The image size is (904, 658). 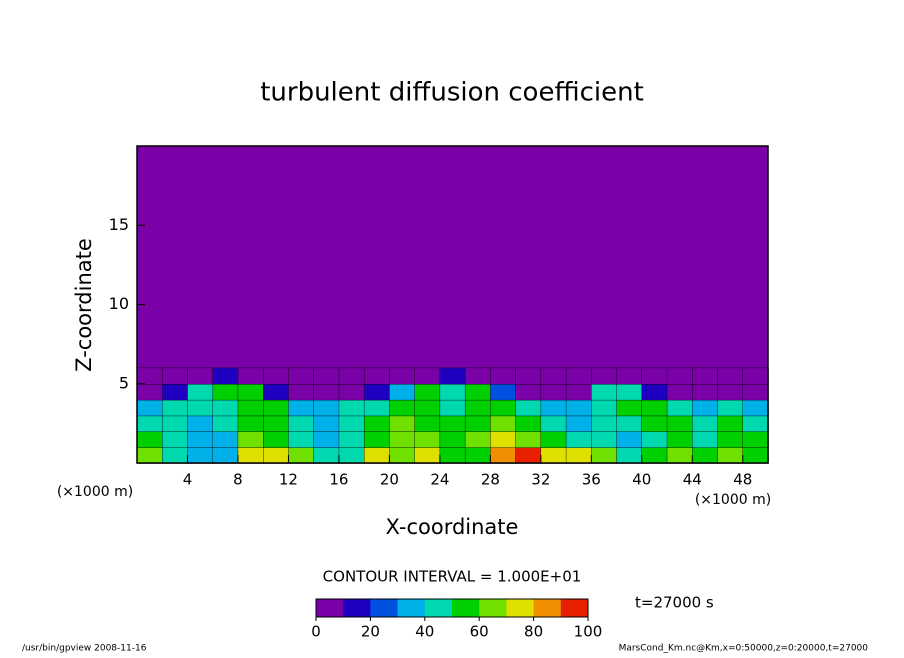 I want to click on colorbar-frame, so click(x=452, y=608).